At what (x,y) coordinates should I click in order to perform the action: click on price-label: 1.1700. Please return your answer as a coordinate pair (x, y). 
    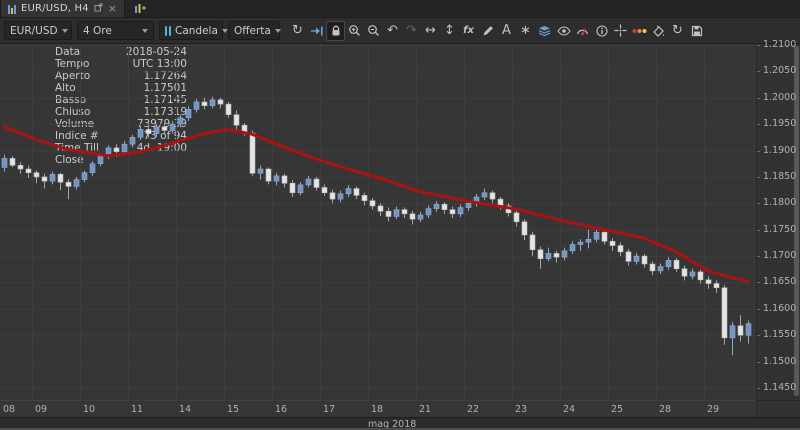
    Looking at the image, I should click on (780, 256).